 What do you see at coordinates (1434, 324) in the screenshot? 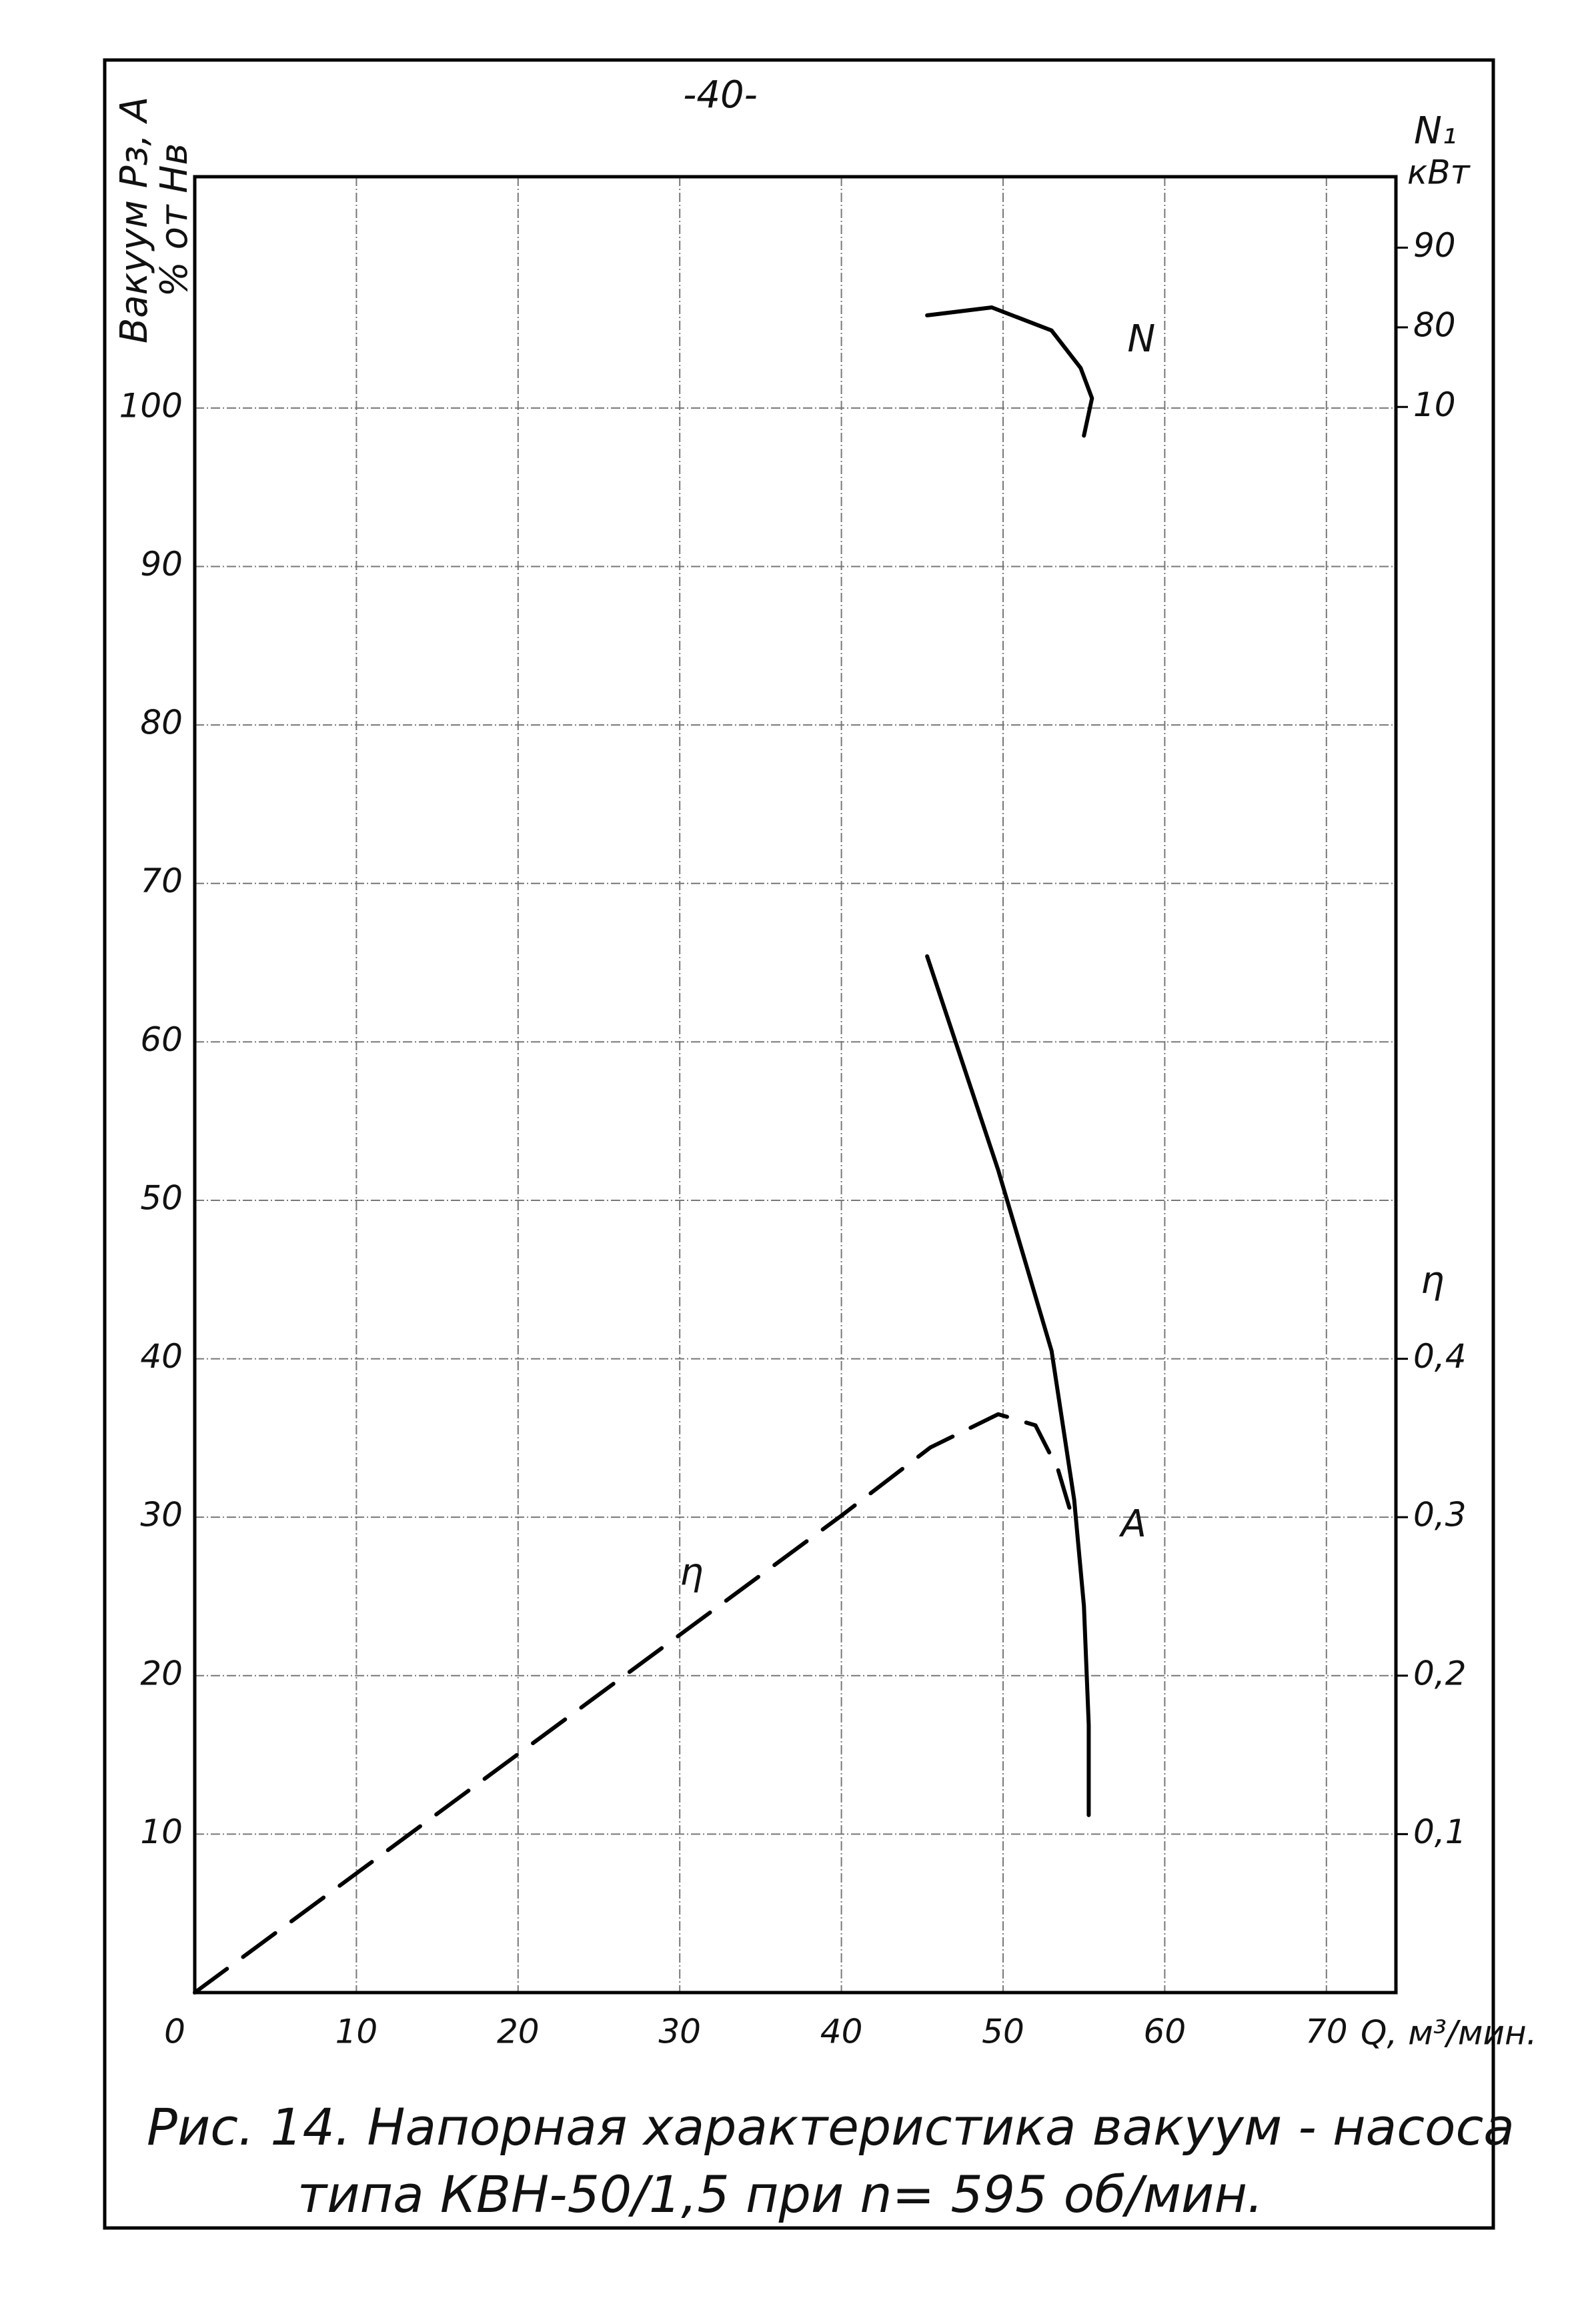
I see `y3-tick-label: 80` at bounding box center [1434, 324].